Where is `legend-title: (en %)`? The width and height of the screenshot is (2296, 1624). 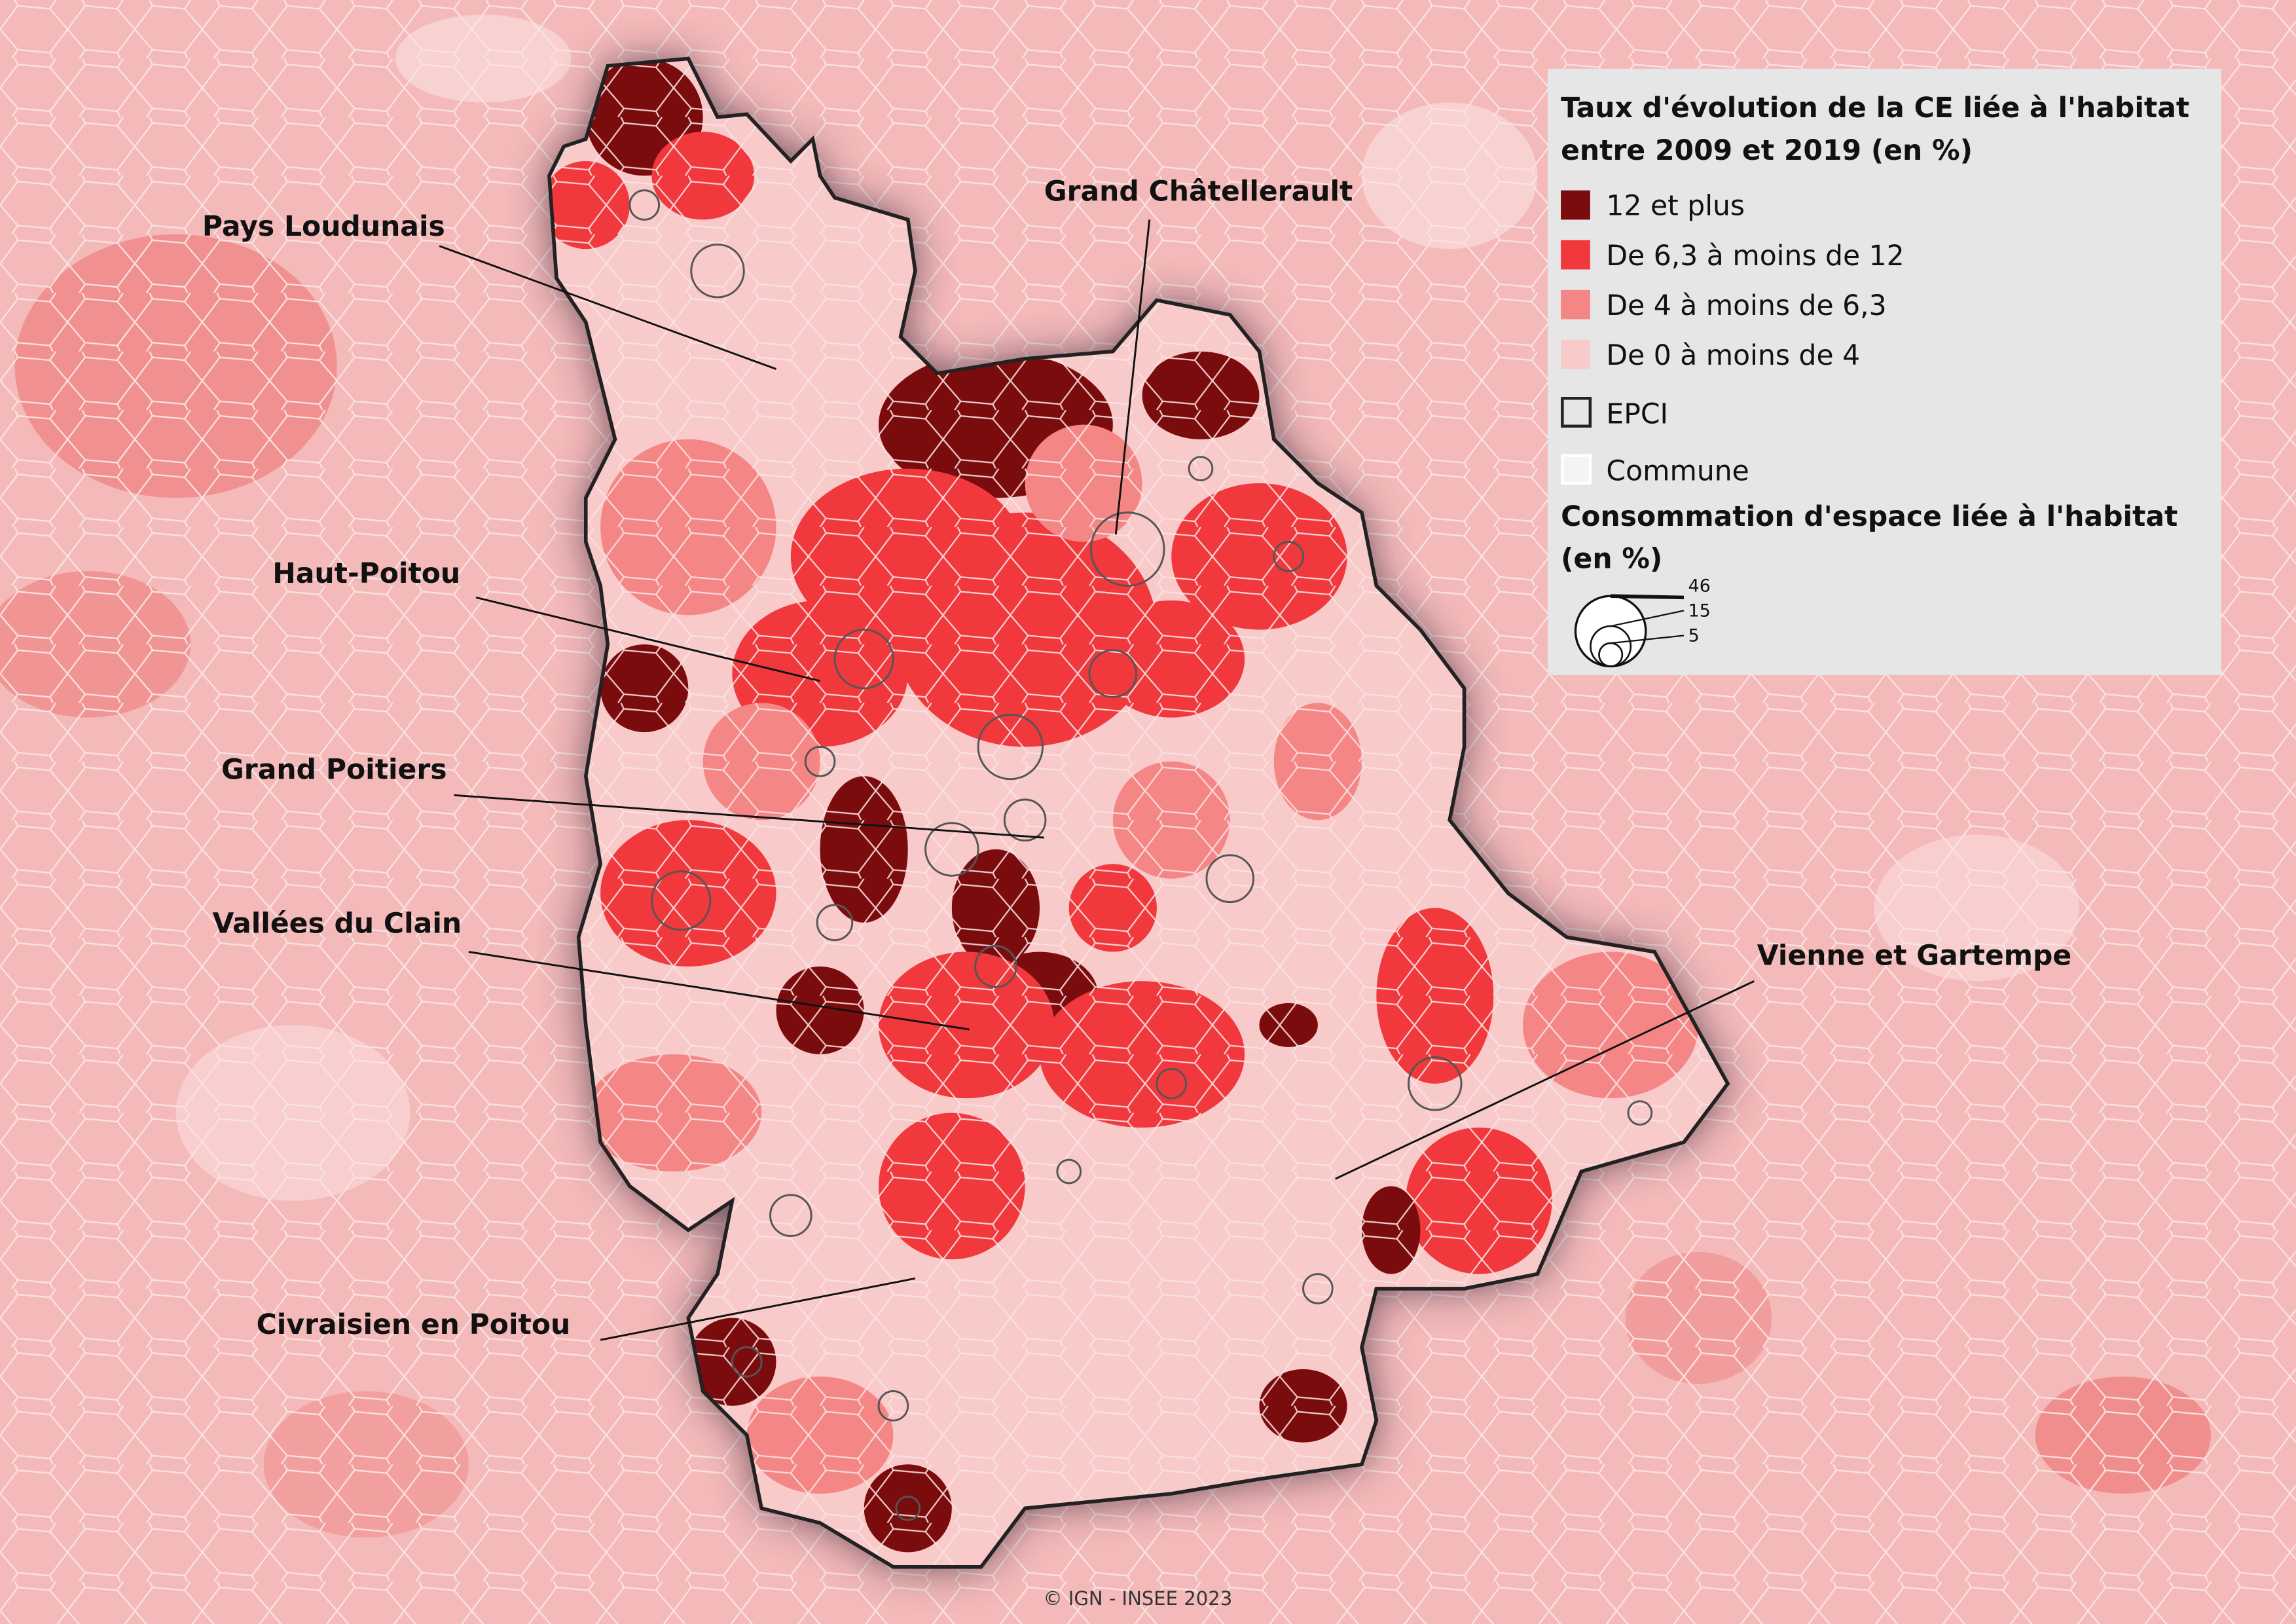
legend-title: (en %) is located at coordinates (1611, 560).